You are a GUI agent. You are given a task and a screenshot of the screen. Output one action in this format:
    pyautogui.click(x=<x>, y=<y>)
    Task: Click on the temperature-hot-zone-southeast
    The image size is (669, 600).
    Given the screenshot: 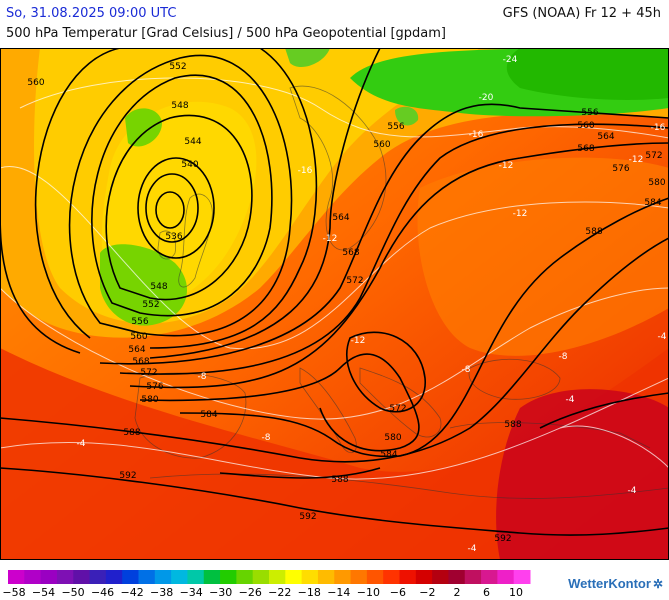 What is the action you would take?
    pyautogui.click(x=582, y=474)
    